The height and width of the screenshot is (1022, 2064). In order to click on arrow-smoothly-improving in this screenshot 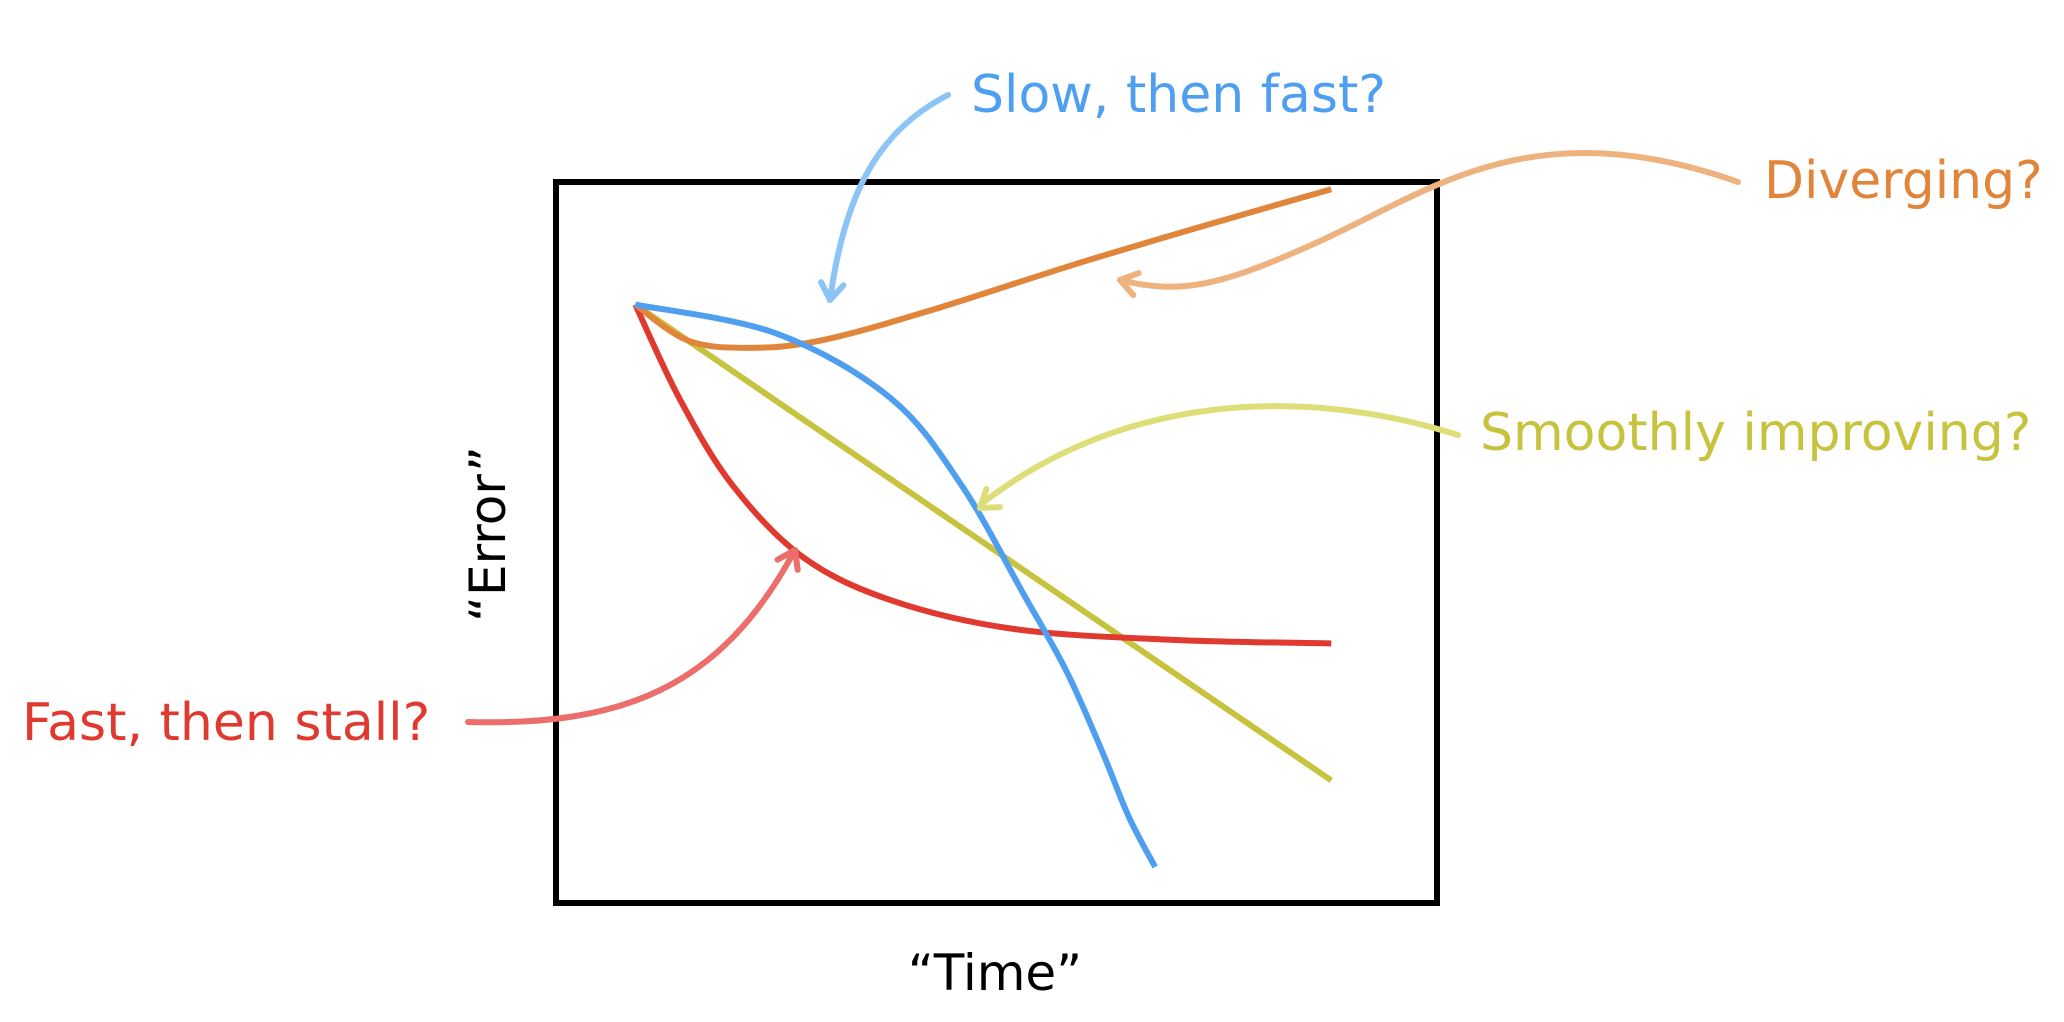, I will do `click(1219, 457)`.